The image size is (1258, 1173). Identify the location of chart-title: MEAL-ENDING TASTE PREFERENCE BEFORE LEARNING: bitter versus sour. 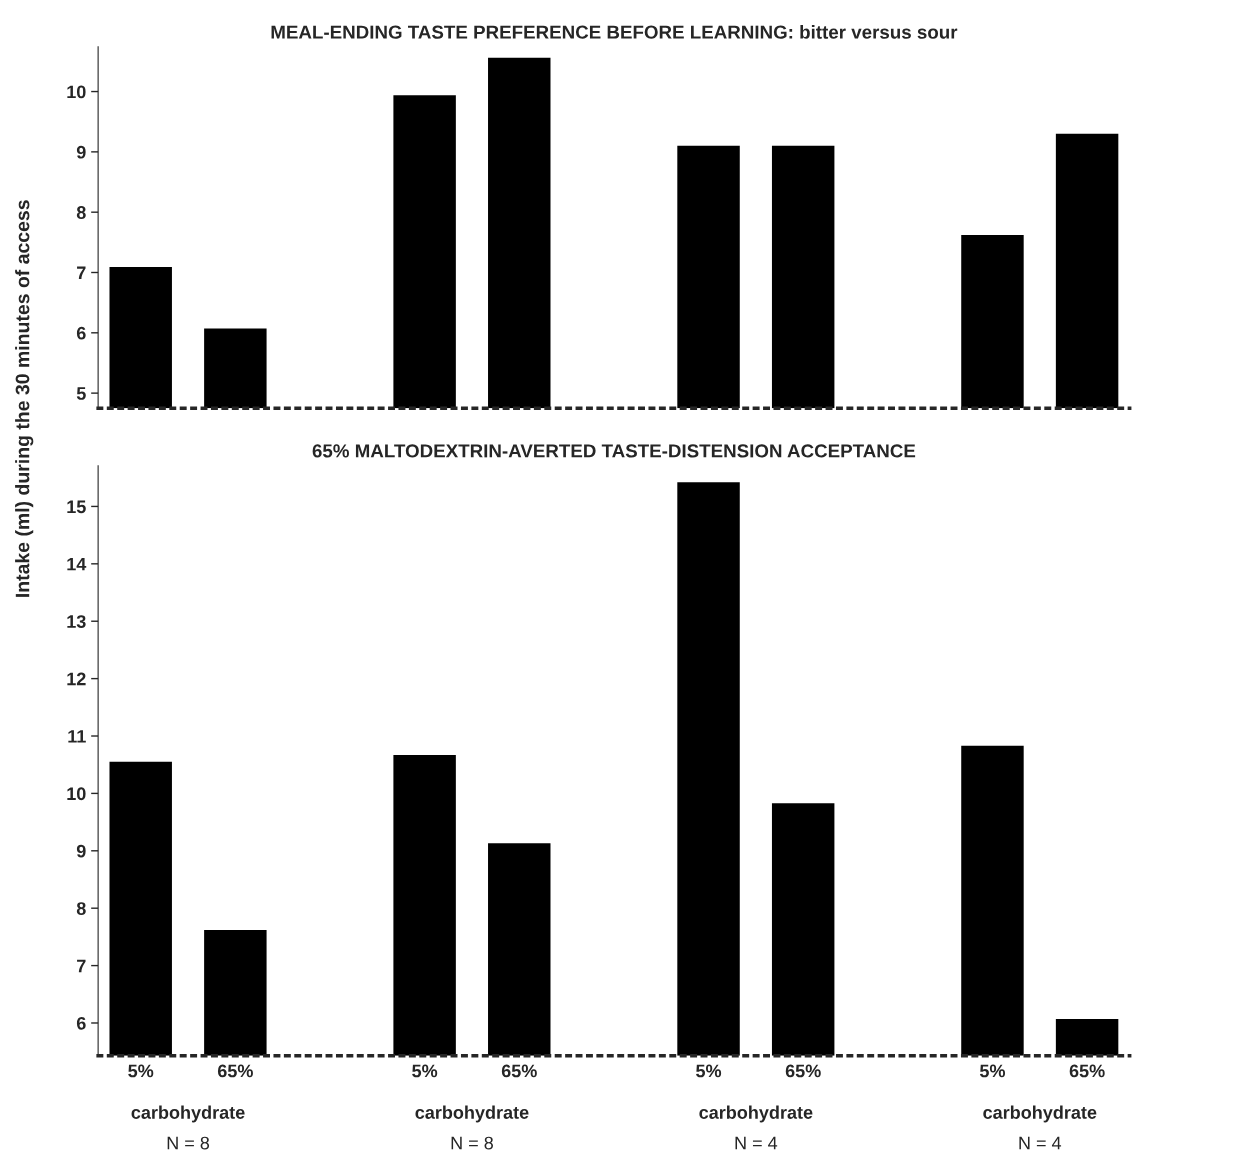
(614, 32).